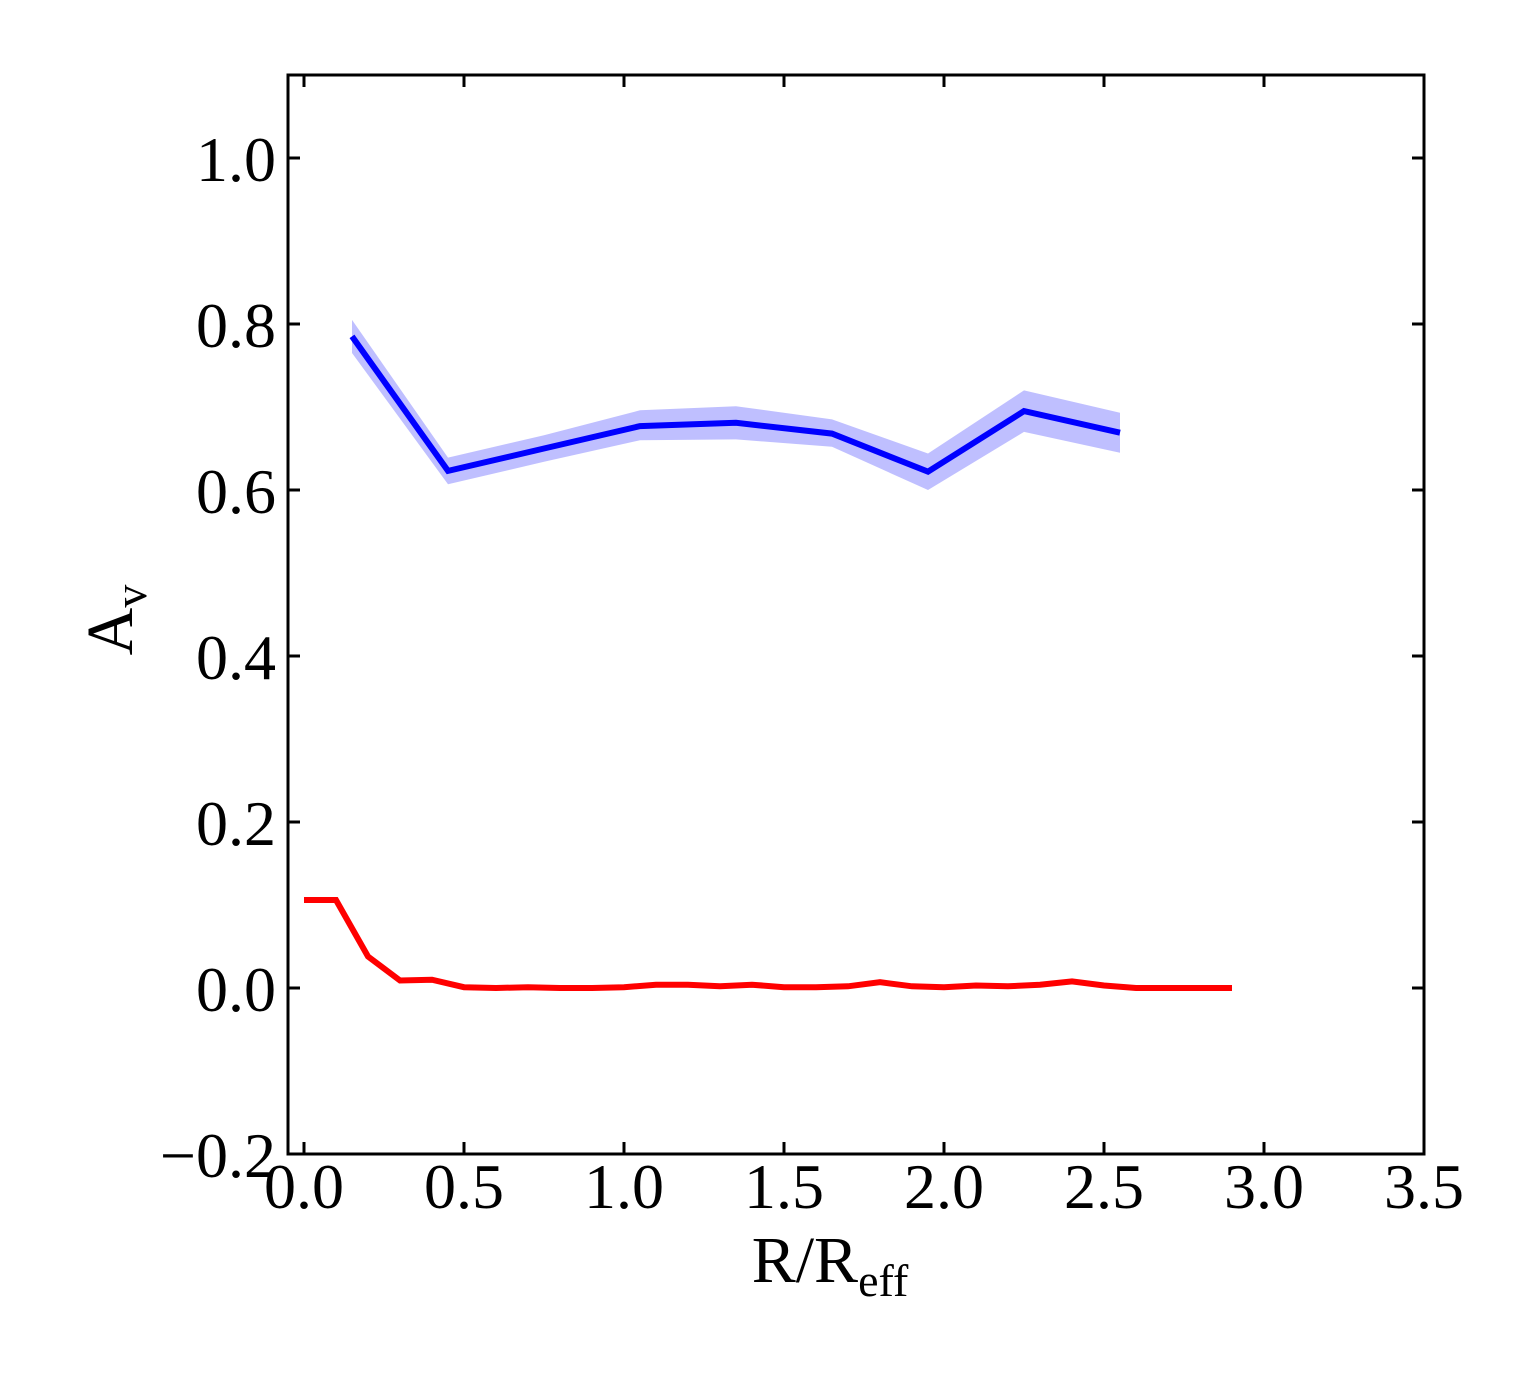  Describe the element at coordinates (236, 491) in the screenshot. I see `y-tick-label-4: 0.6` at that location.